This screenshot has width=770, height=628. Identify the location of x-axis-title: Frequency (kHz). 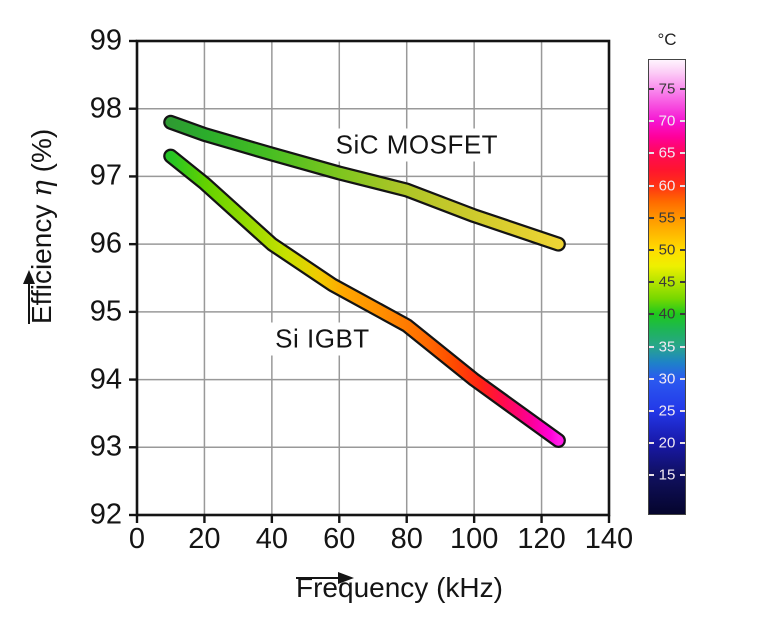
(446, 588).